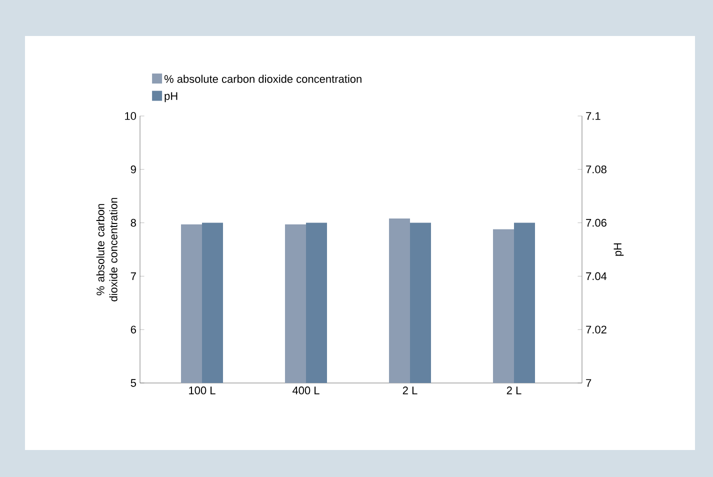  Describe the element at coordinates (130, 116) in the screenshot. I see `y-tick-label: 10` at that location.